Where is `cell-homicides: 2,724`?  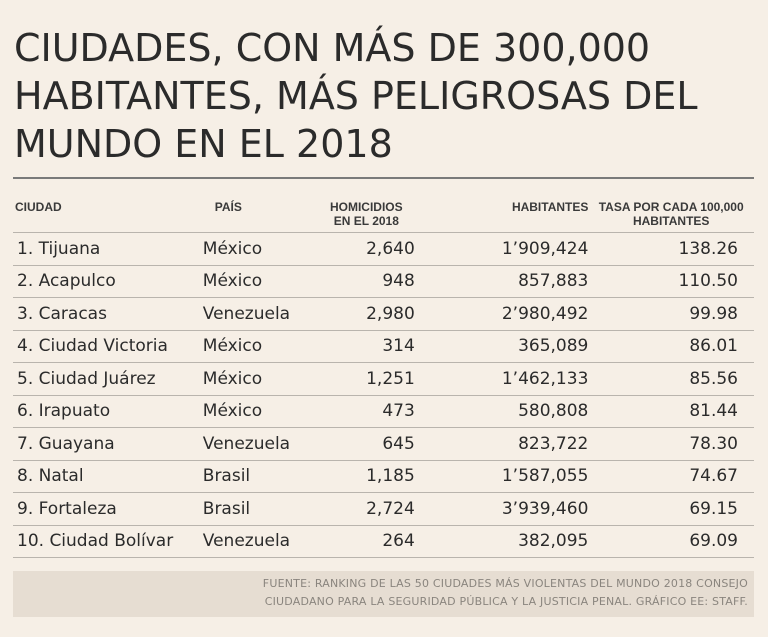 cell-homicides: 2,724 is located at coordinates (366, 509).